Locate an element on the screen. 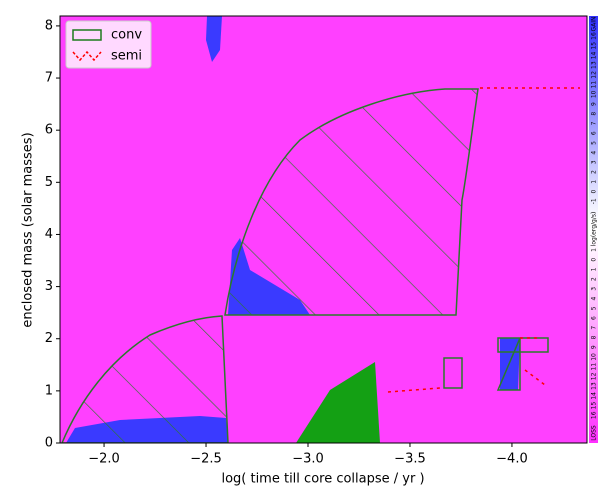 Image resolution: width=612 pixels, height=489 pixels. x-tick-label: −3.0 is located at coordinates (308, 459).